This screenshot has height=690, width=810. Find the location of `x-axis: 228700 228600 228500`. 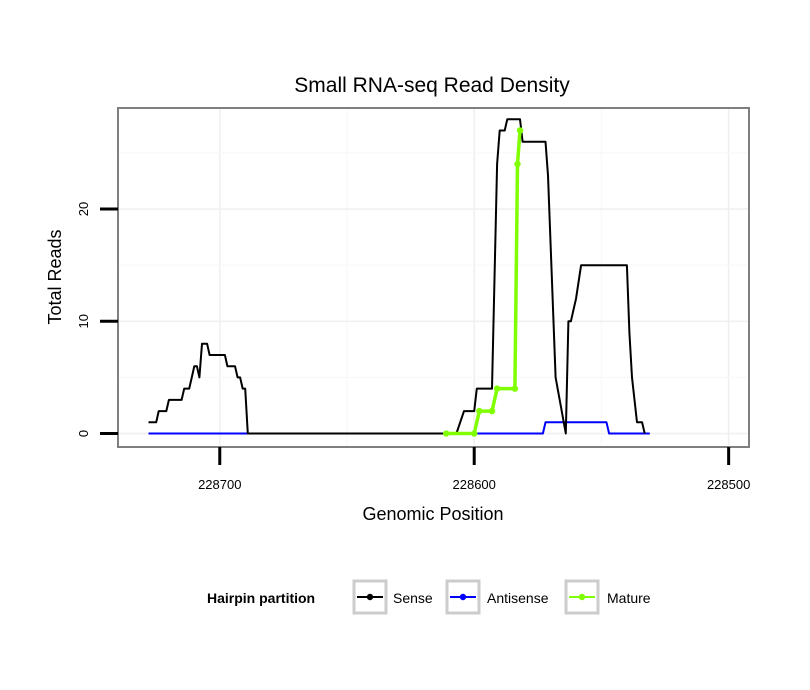

x-axis: 228700 228600 228500 is located at coordinates (474, 469).